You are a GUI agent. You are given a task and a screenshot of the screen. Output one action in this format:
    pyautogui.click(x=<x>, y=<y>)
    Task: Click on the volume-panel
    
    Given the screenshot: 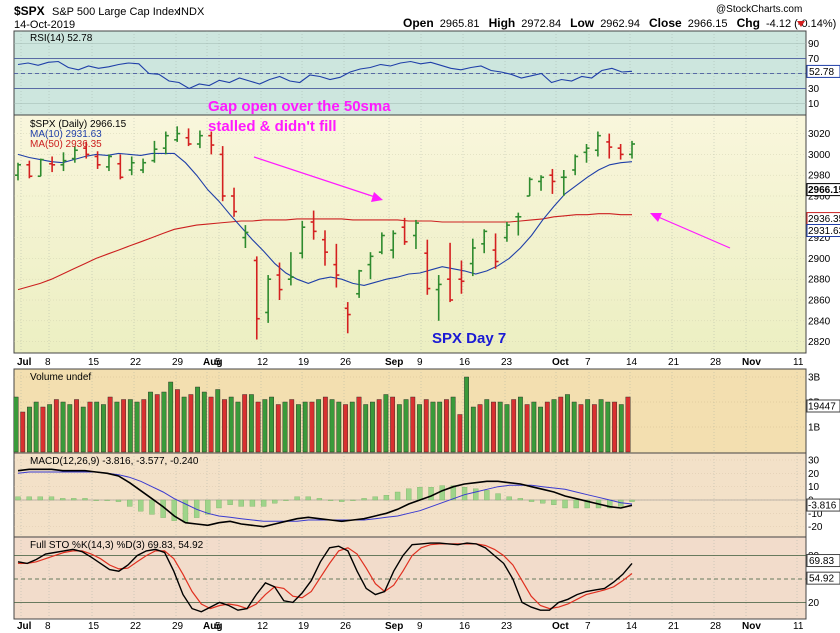 What is the action you would take?
    pyautogui.click(x=410, y=411)
    